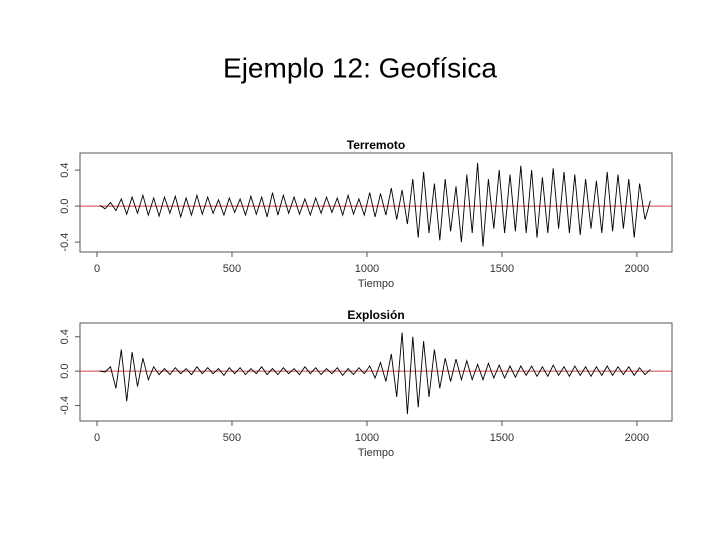  I want to click on slide-title: Ejemplo 12: Geofísica, so click(360, 67).